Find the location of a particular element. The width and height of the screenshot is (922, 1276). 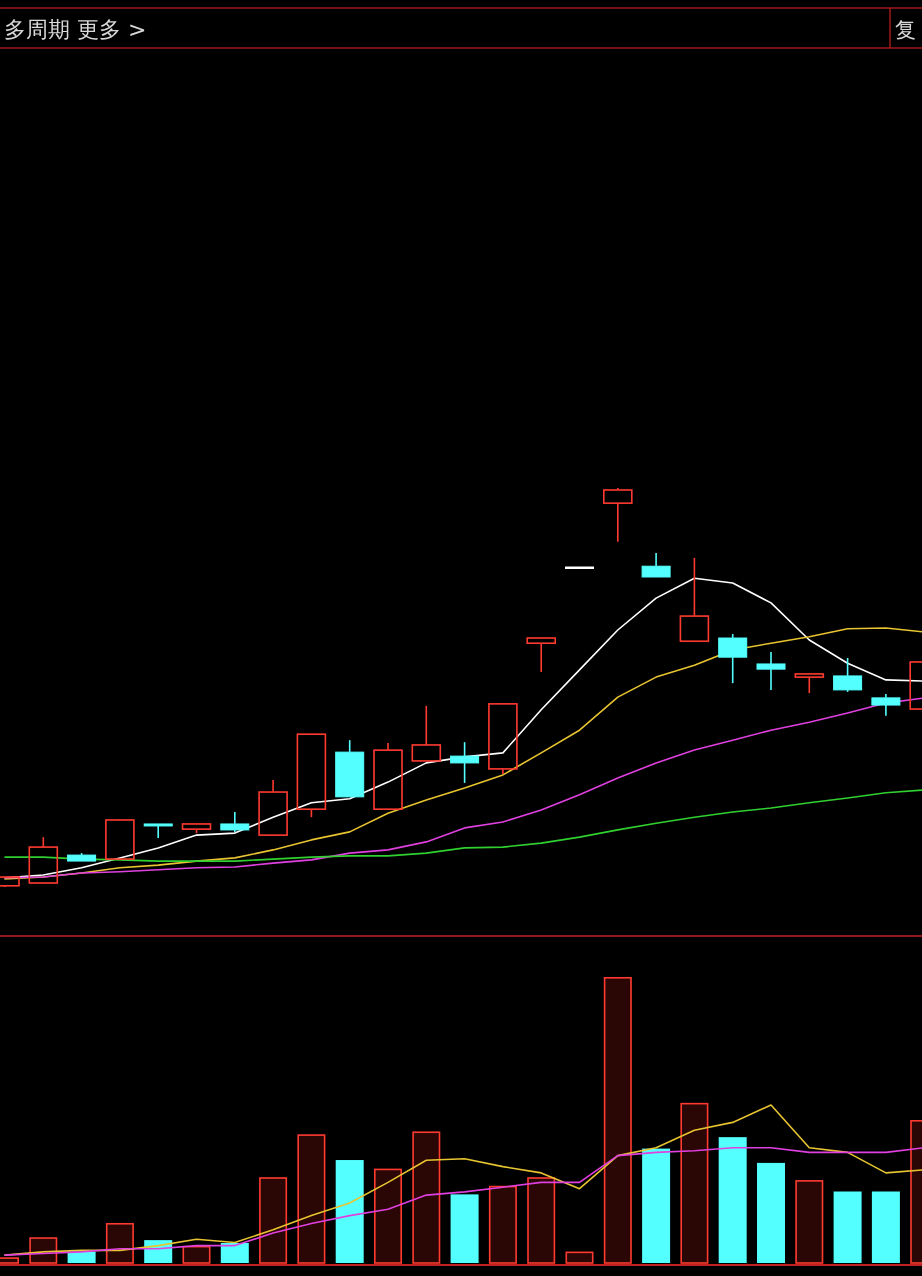

chart-title: 多周期 更多 > is located at coordinates (75, 29).